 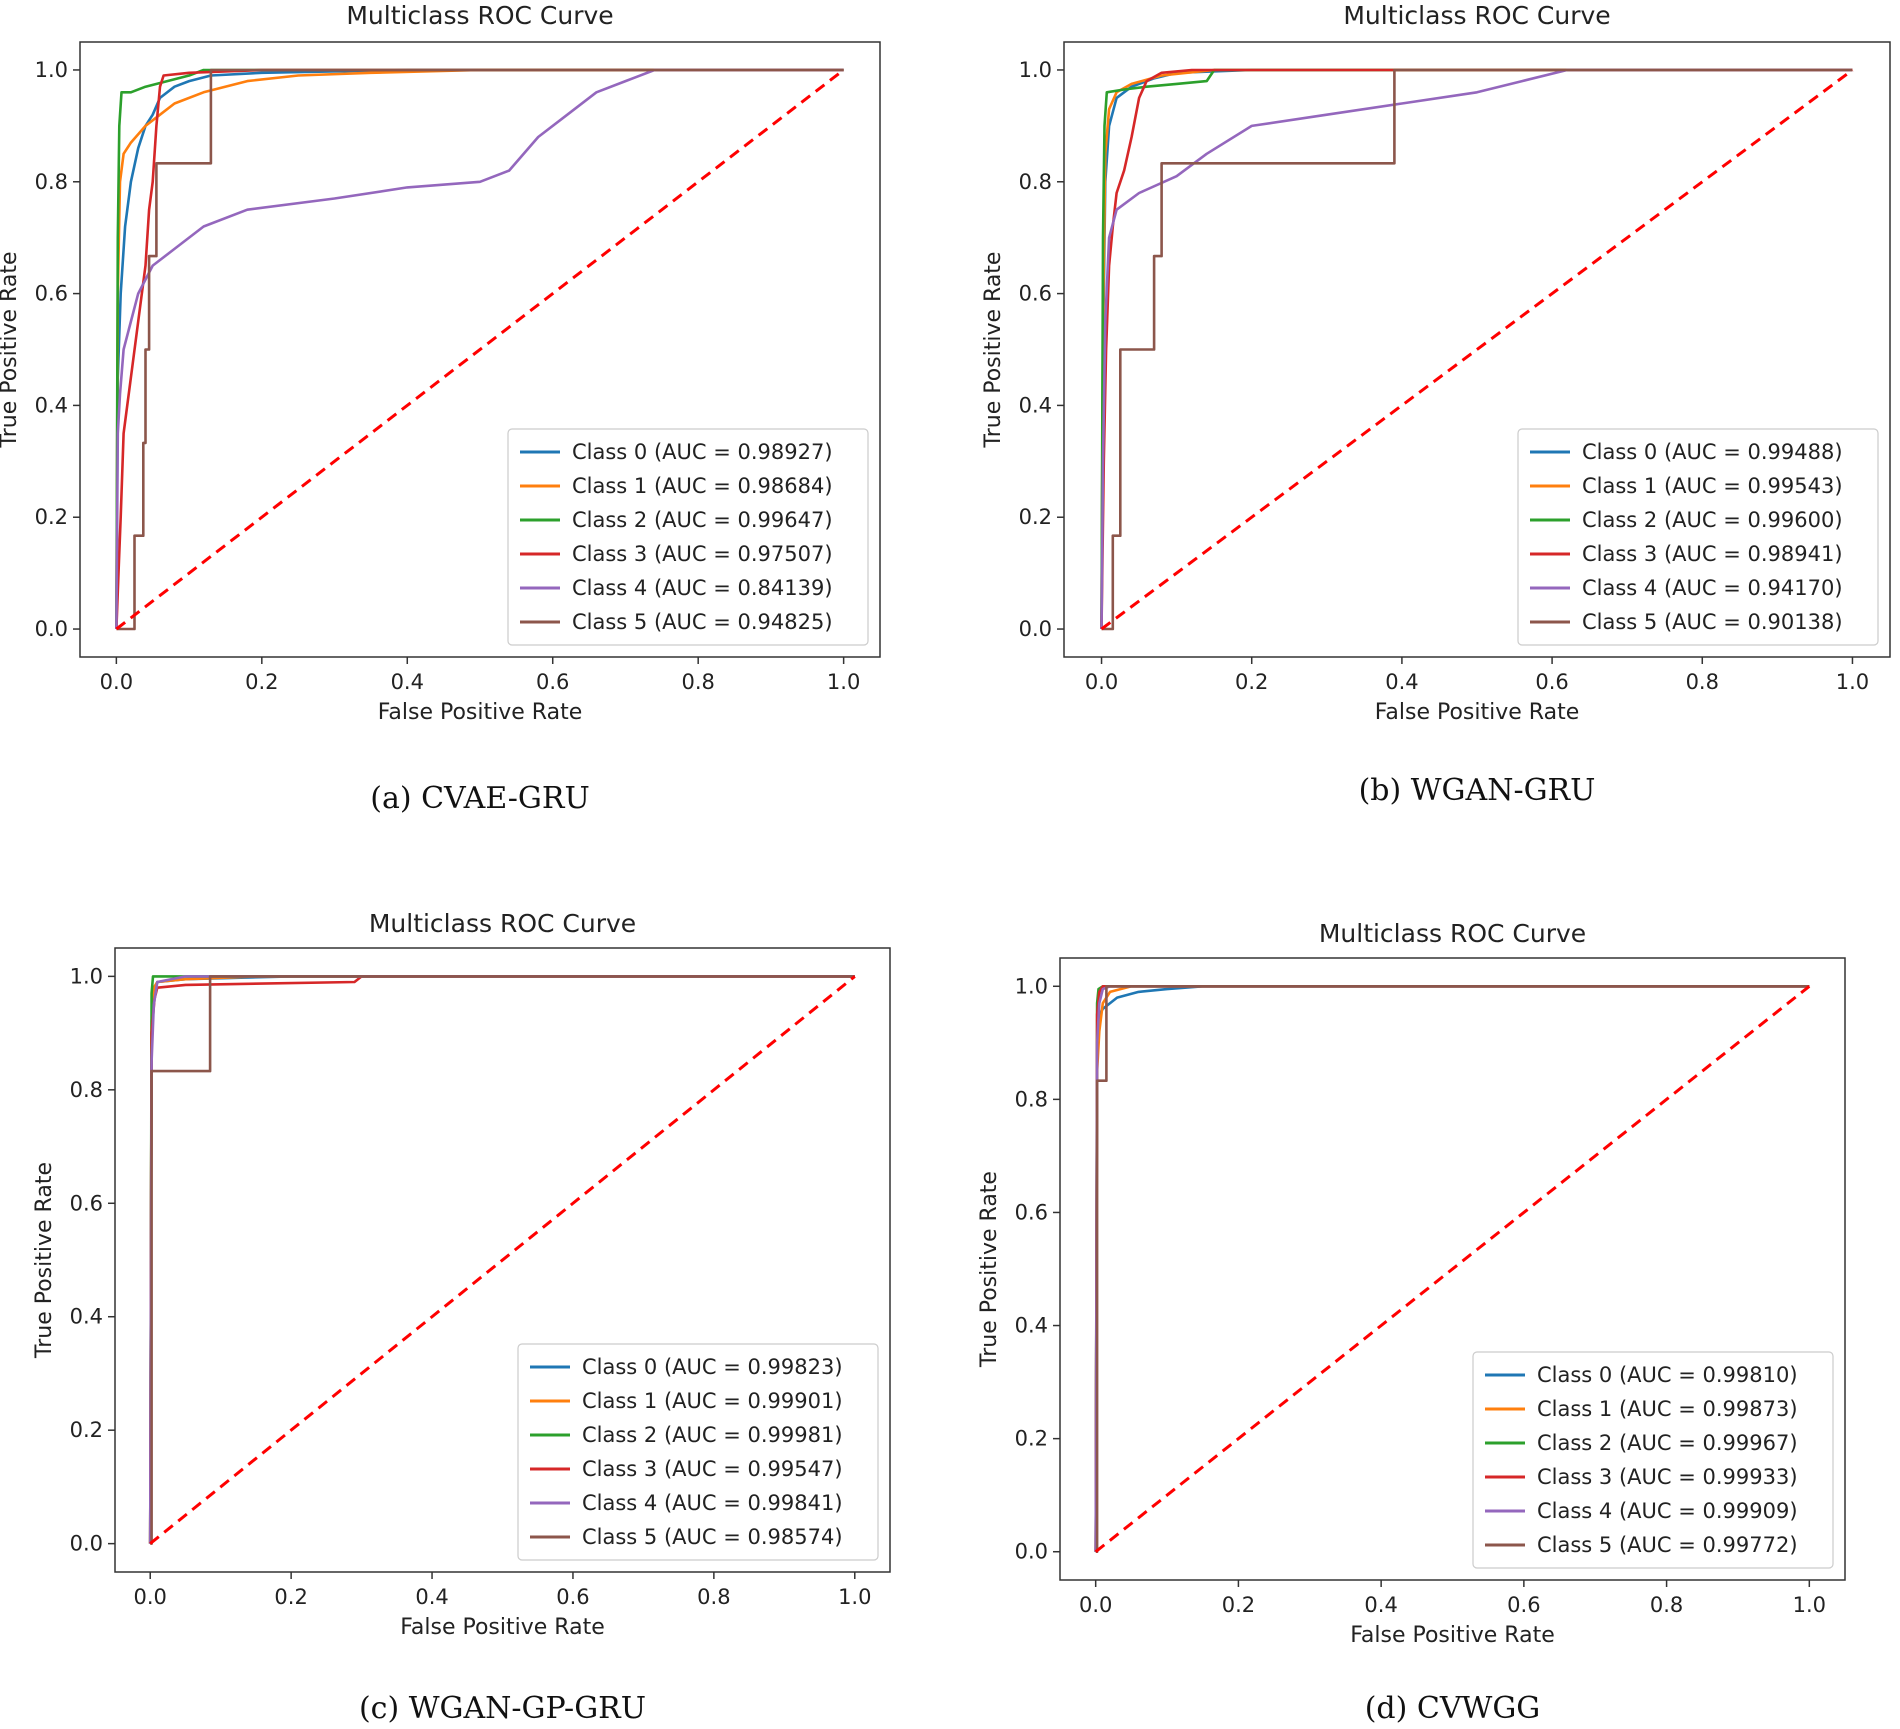 I want to click on legend-entry-class-3: Class 3 (AUC = 0.97507), so click(x=702, y=554).